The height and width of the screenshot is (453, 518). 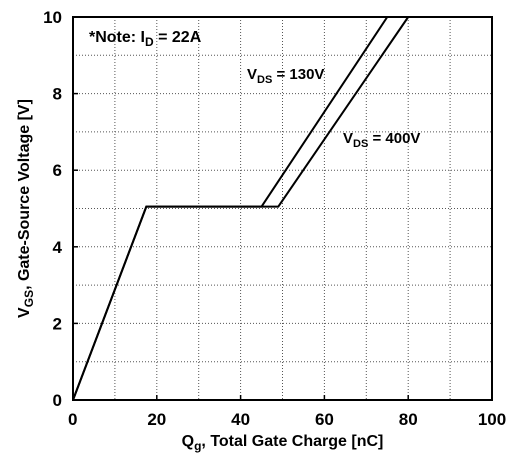 What do you see at coordinates (283, 443) in the screenshot?
I see `x-axis-label: Qg, Total Gate Charge [nC]` at bounding box center [283, 443].